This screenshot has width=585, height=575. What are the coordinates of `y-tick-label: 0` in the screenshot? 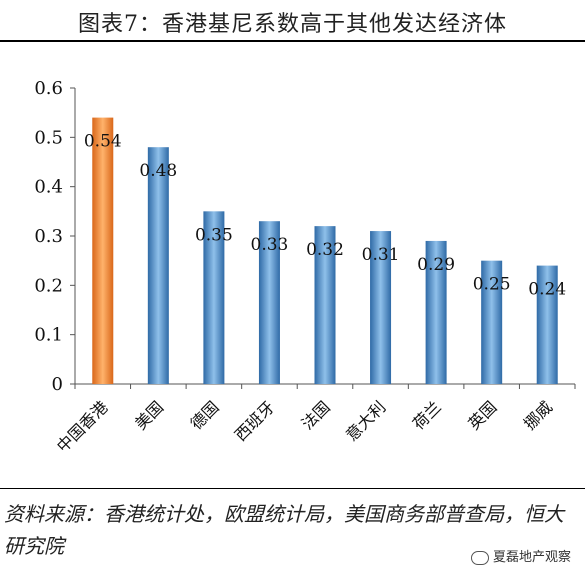 It's located at (57, 384).